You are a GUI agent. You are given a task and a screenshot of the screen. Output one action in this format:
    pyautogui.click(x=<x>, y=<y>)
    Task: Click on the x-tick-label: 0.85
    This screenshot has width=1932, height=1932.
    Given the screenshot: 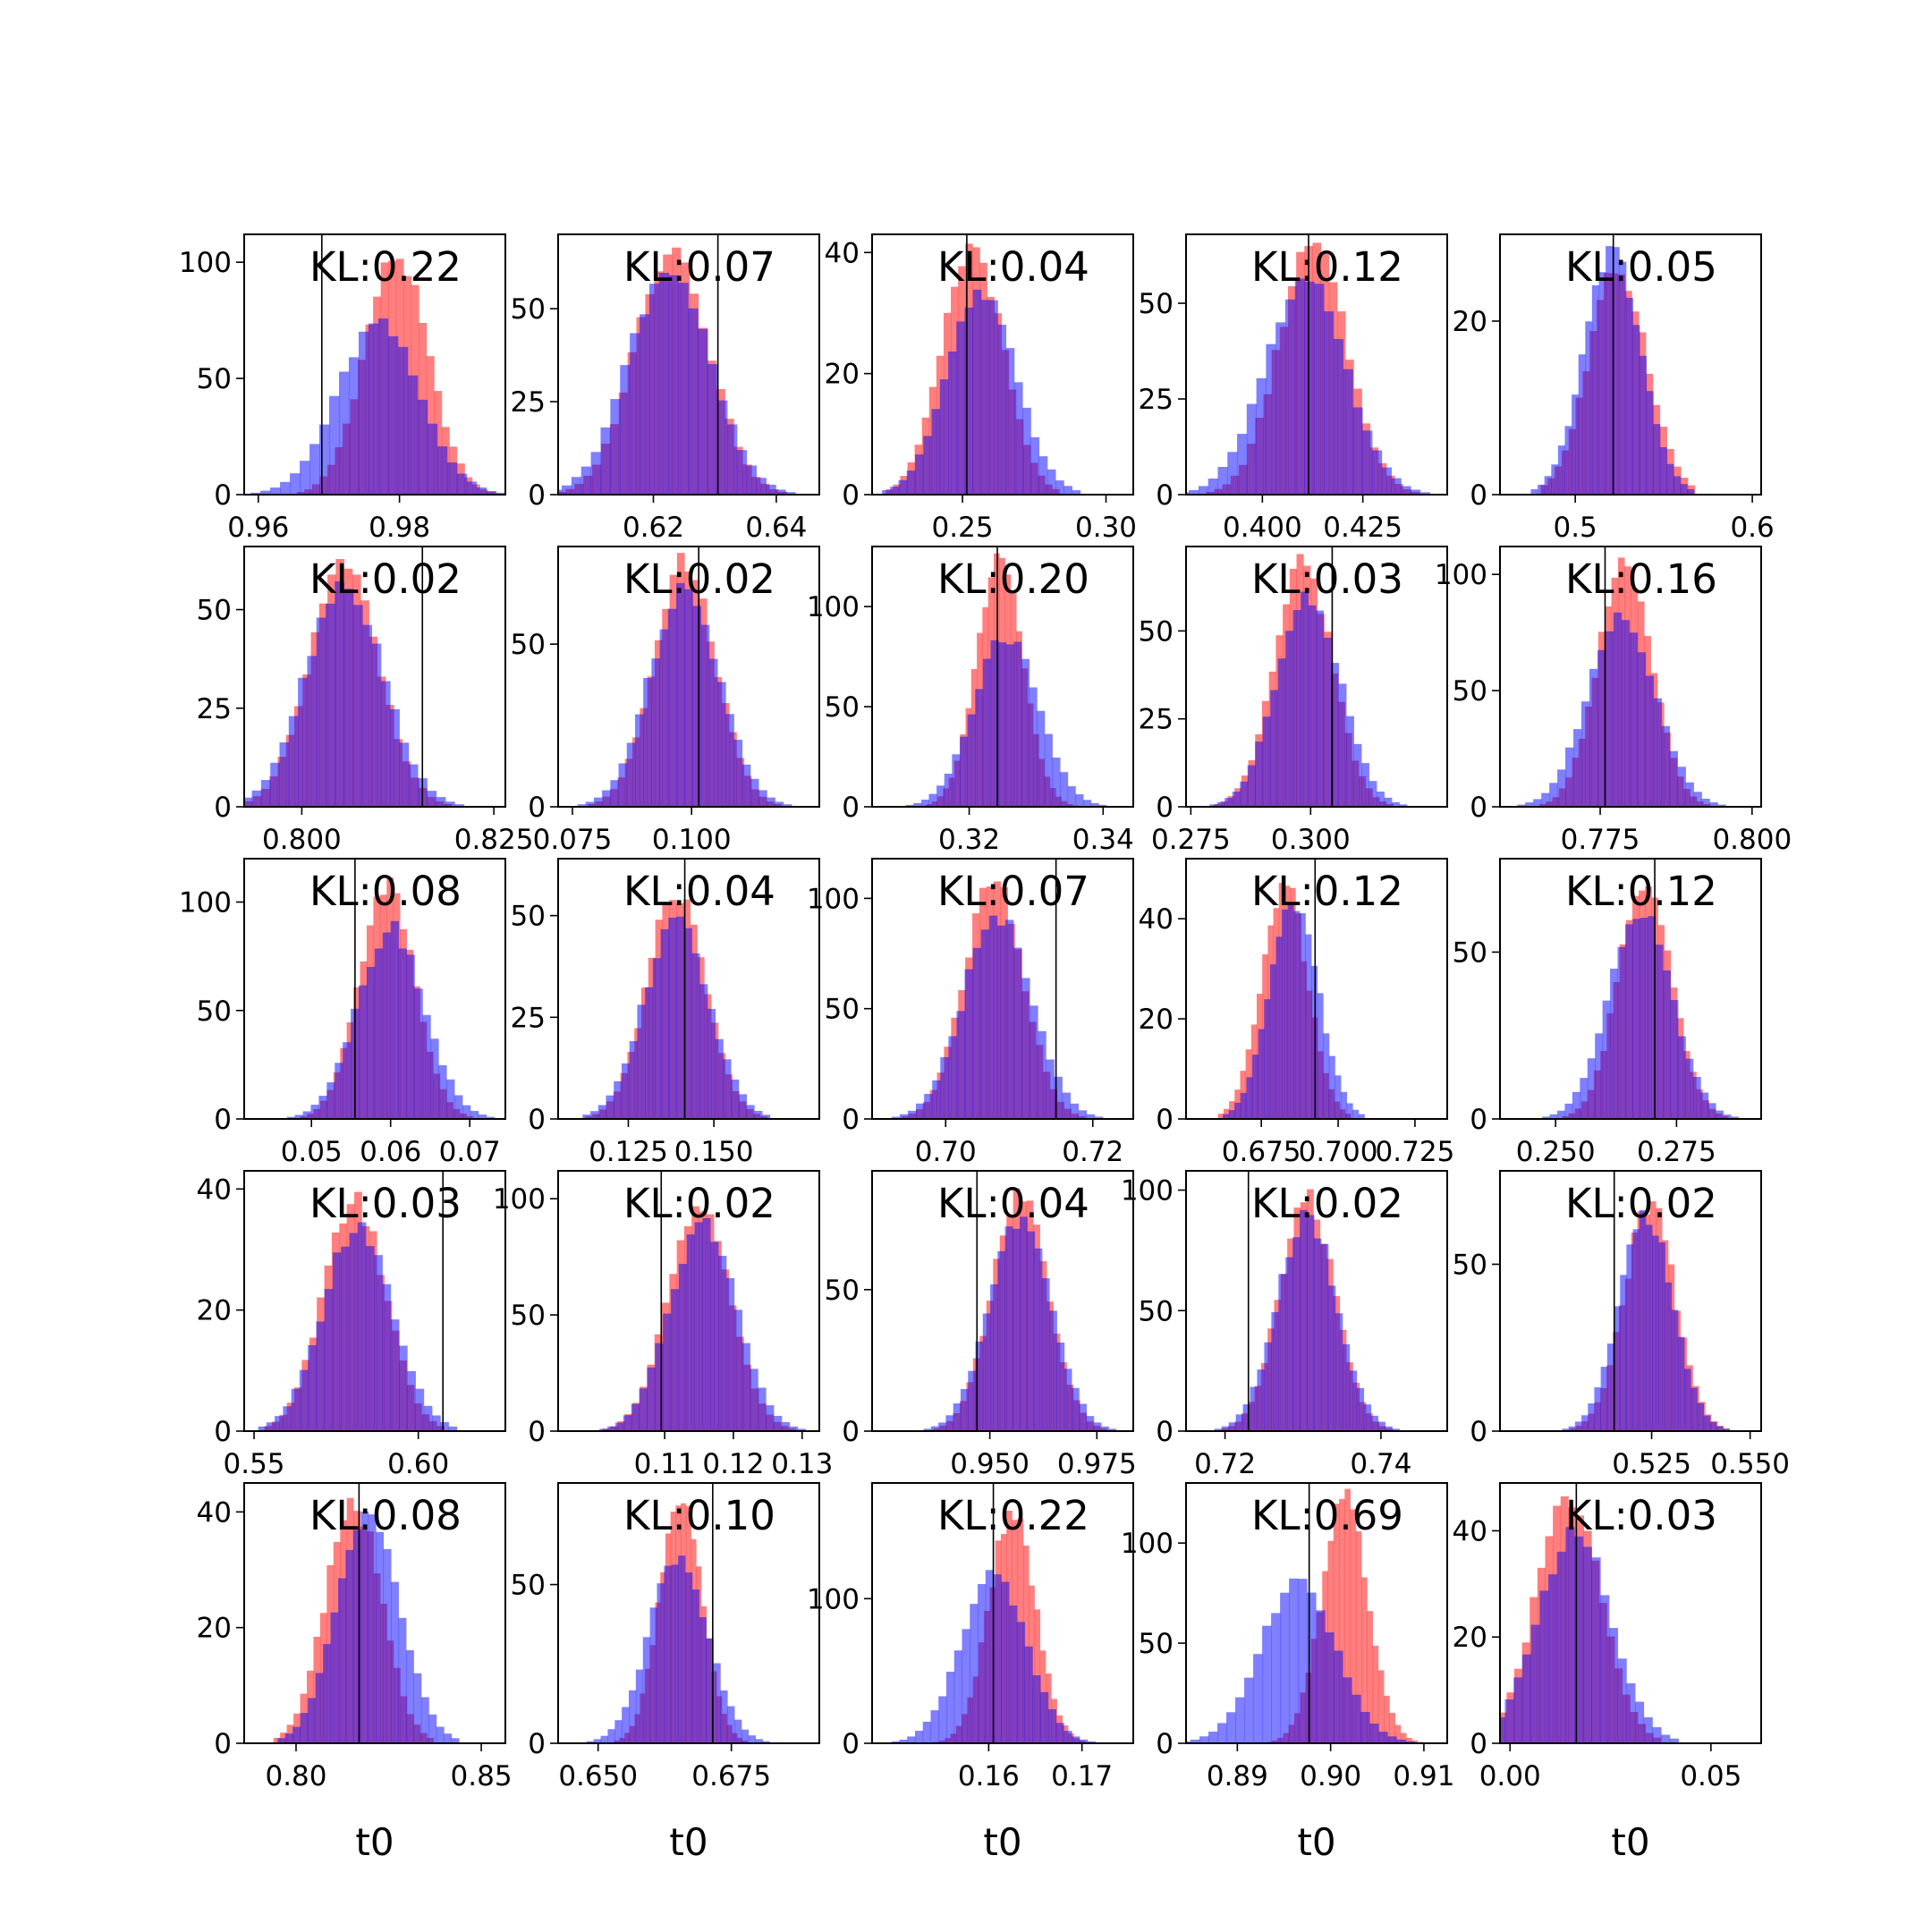 What is the action you would take?
    pyautogui.click(x=482, y=1776)
    